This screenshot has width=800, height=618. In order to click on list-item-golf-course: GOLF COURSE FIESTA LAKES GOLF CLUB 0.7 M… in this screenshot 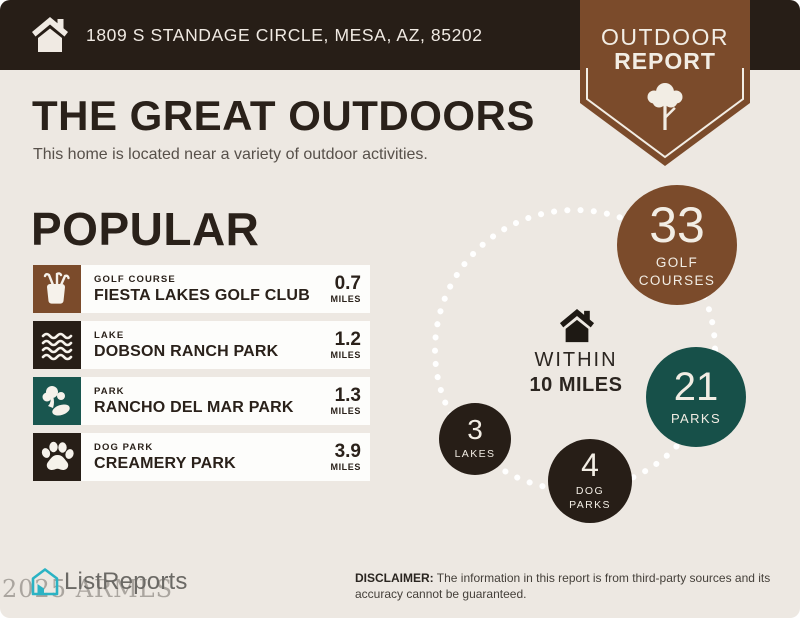, I will do `click(201, 289)`.